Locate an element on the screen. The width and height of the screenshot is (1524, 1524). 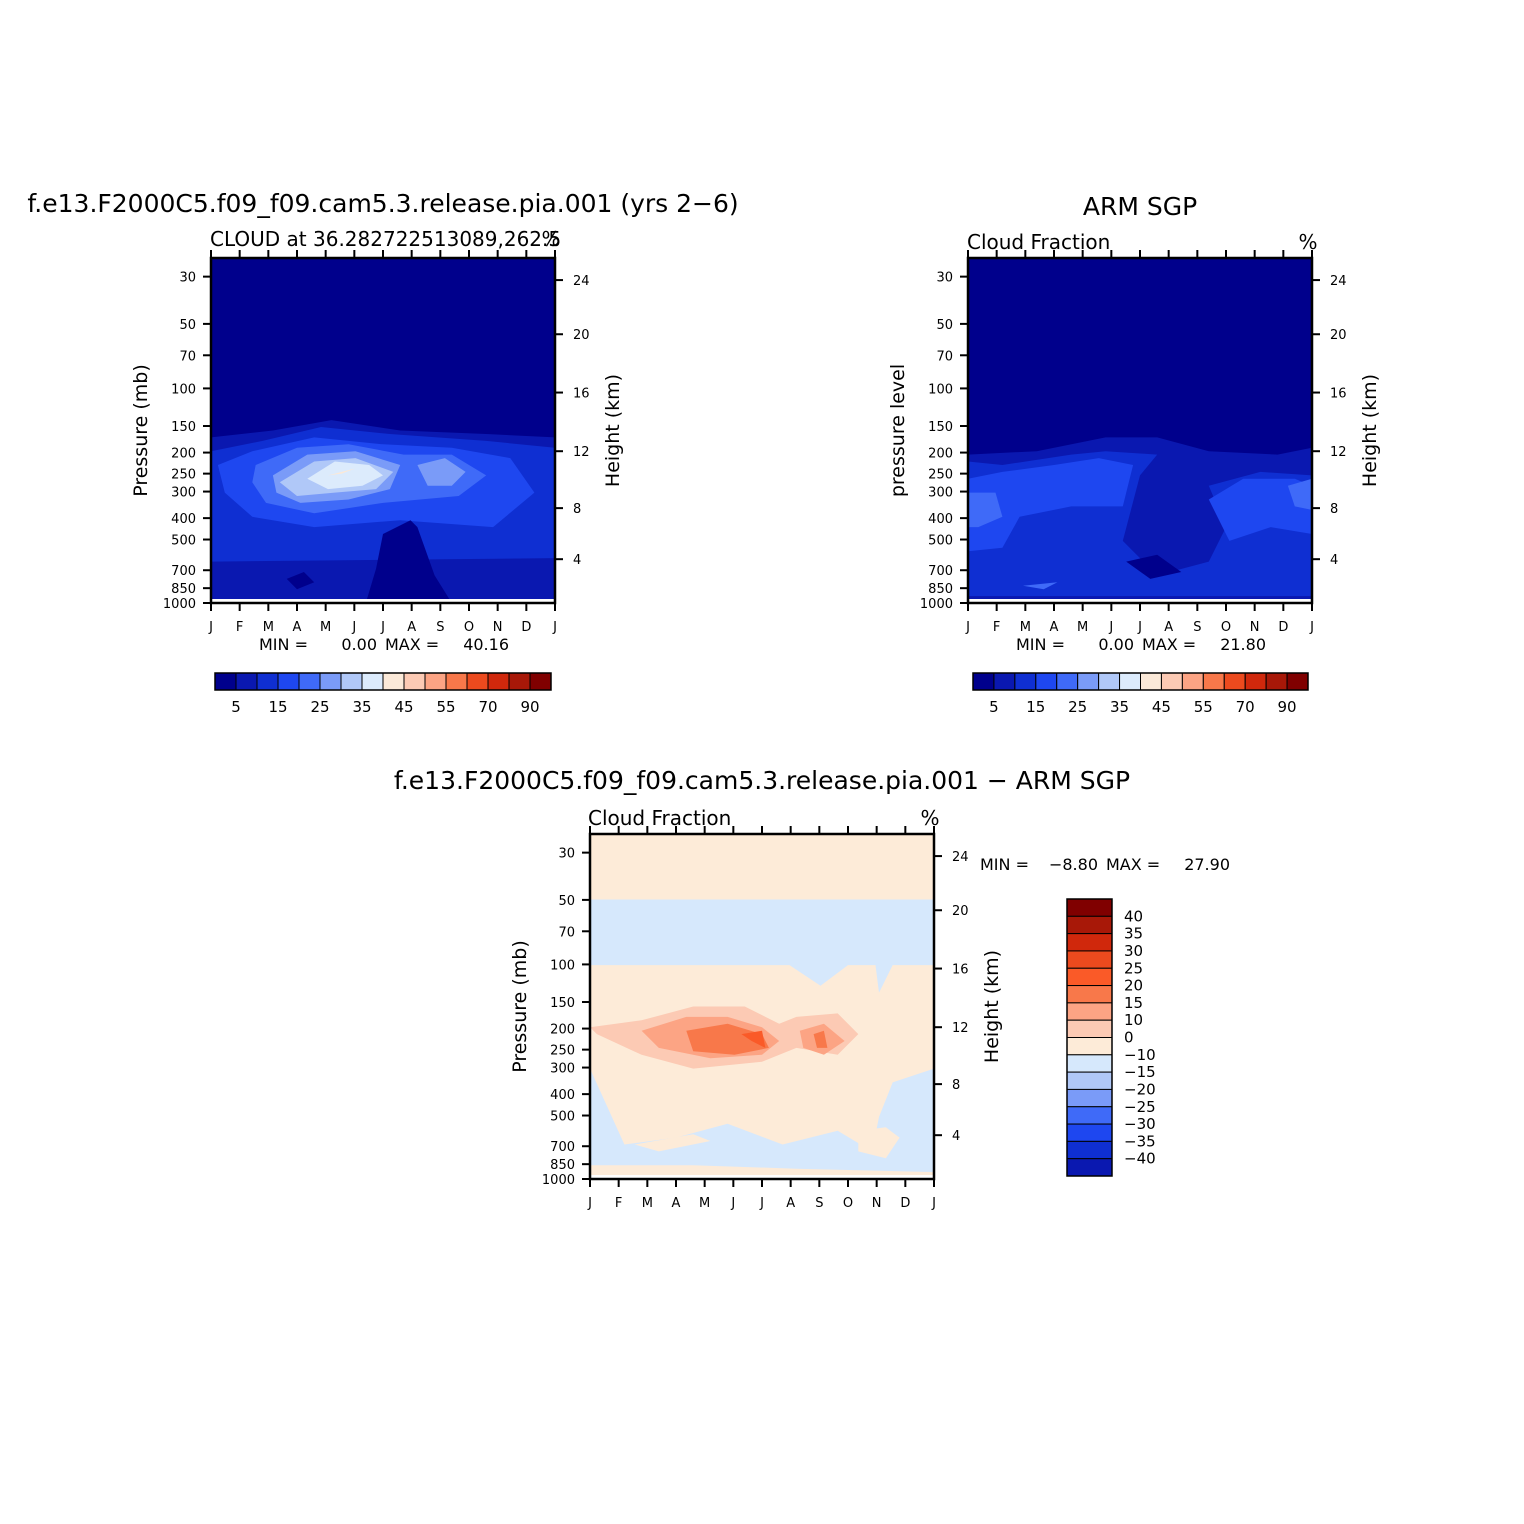
y-right-tick-label: 8 is located at coordinates (577, 509).